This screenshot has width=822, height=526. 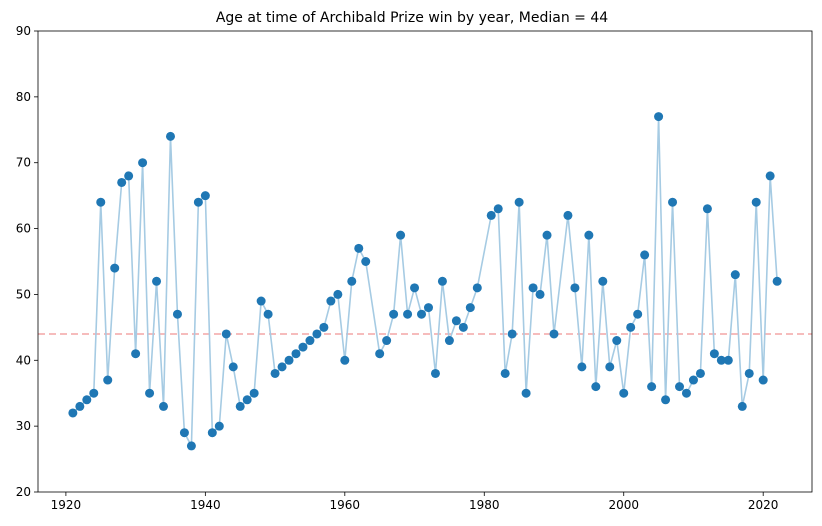 I want to click on x-tick-label-1960: 1960, so click(x=345, y=505).